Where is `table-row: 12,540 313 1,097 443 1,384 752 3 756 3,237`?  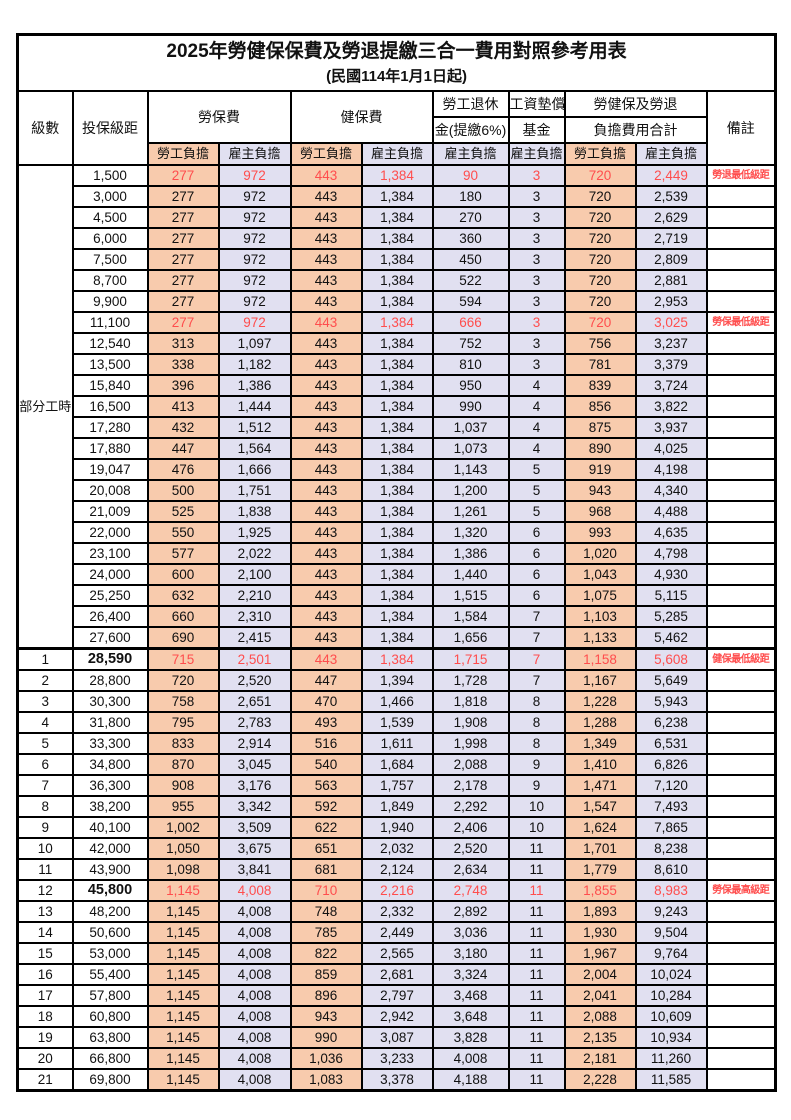 table-row: 12,540 313 1,097 443 1,384 752 3 756 3,237 is located at coordinates (397, 343).